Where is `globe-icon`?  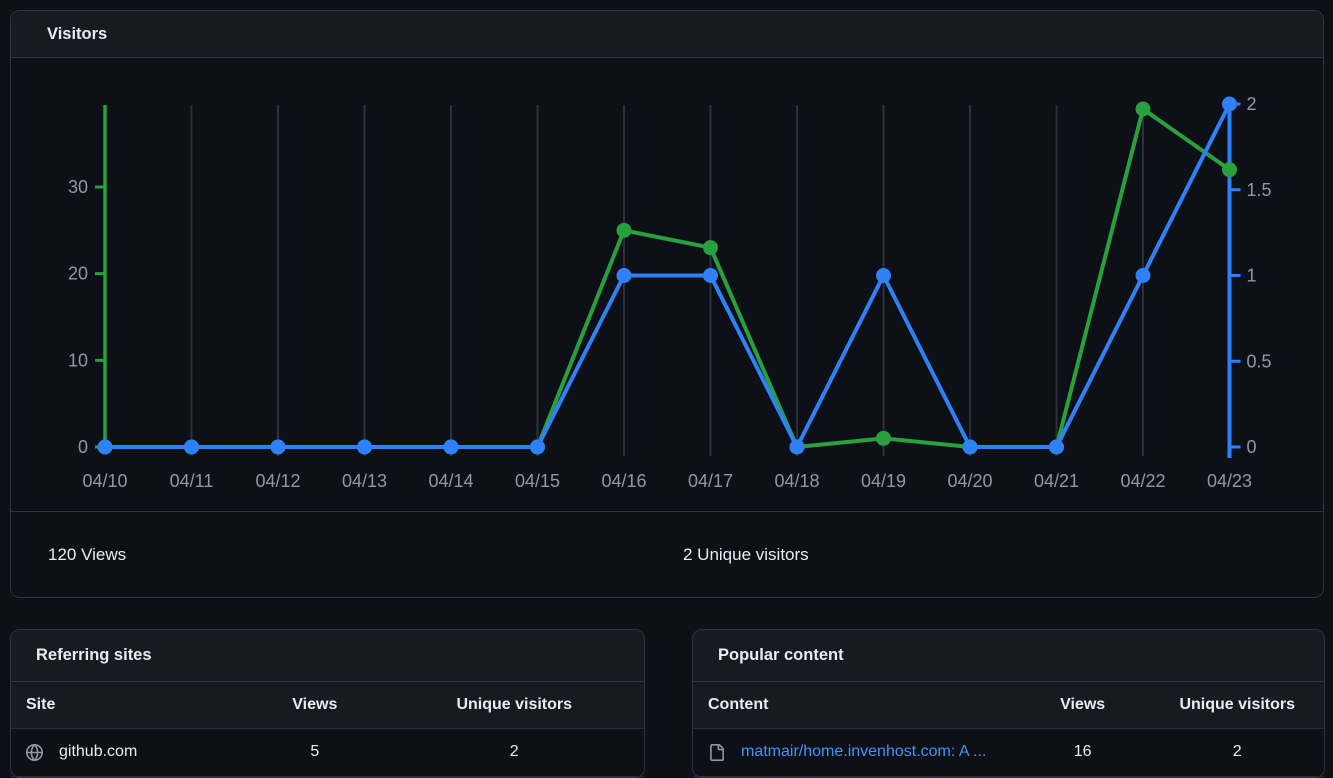 globe-icon is located at coordinates (34, 752).